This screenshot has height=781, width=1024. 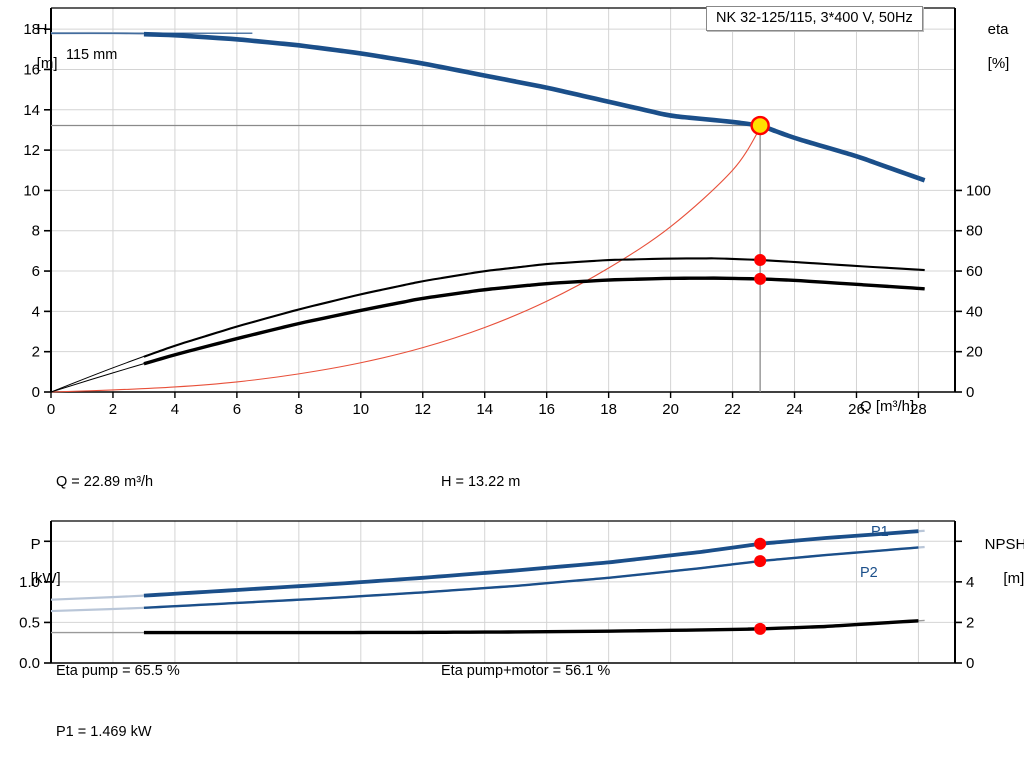 I want to click on power-line-0: P1 = 1.469 kW, so click(x=104, y=732).